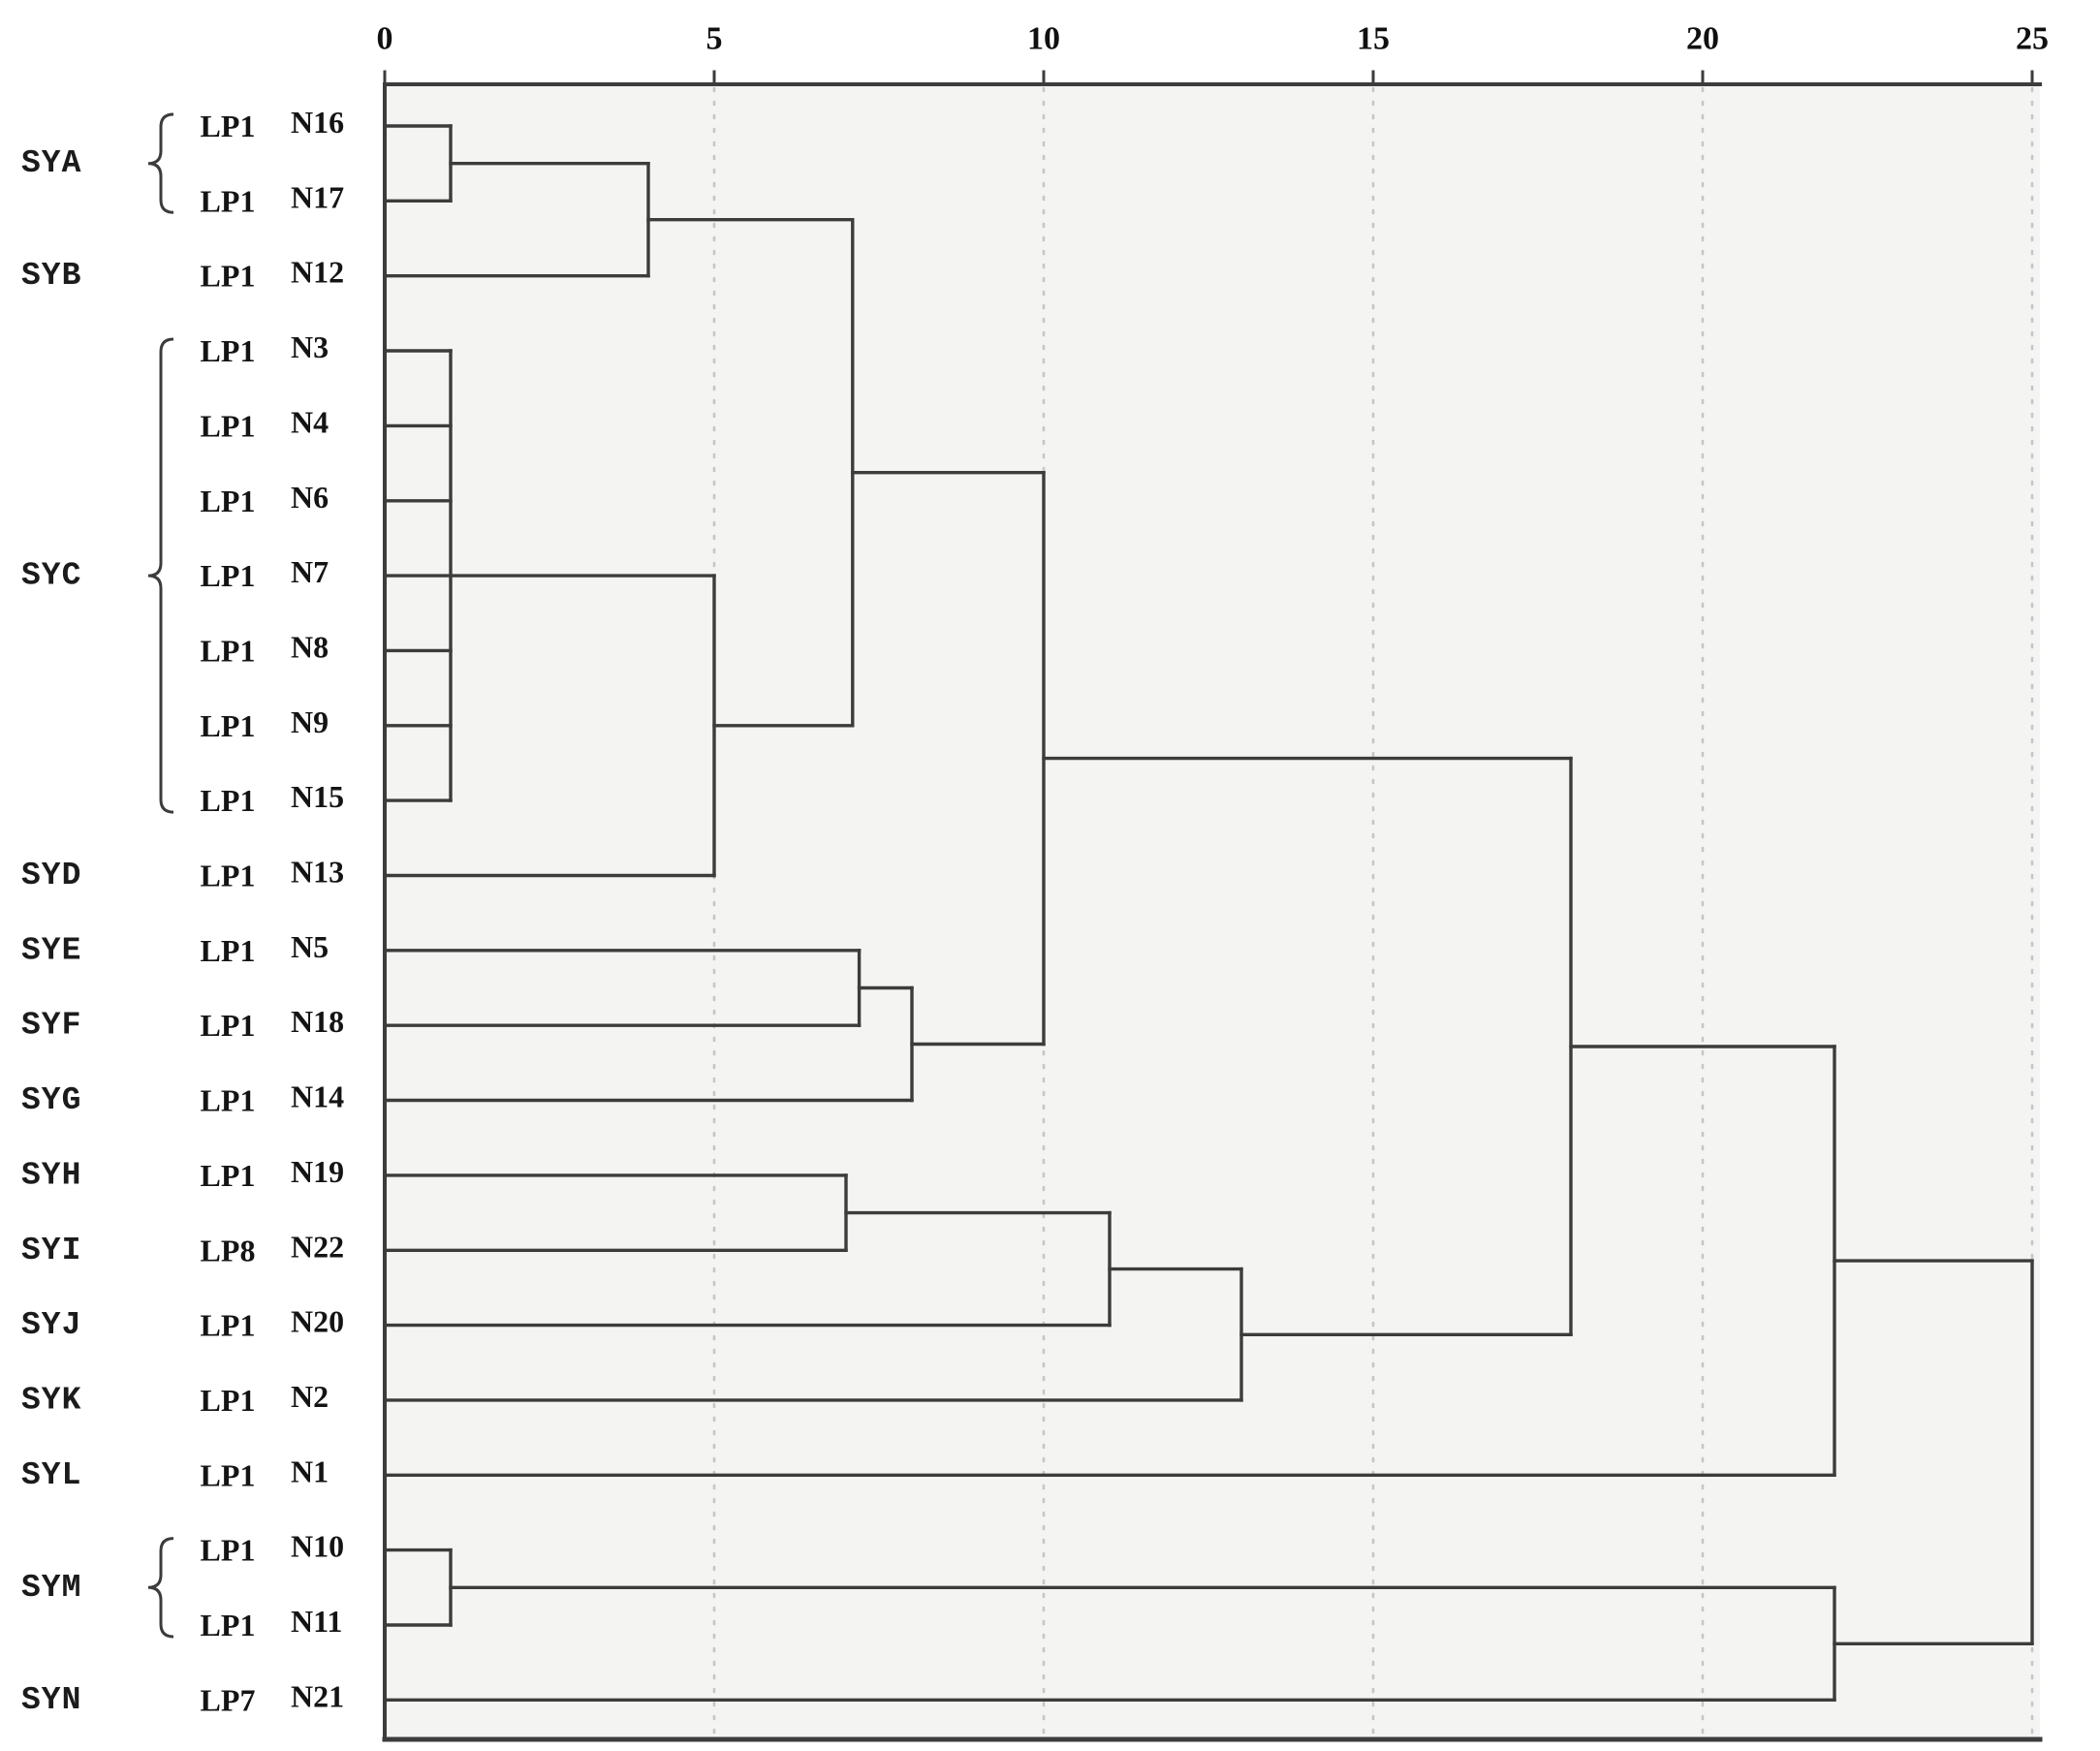 This screenshot has width=2100, height=1751. What do you see at coordinates (51, 576) in the screenshot?
I see `group-label-syc: SYC` at bounding box center [51, 576].